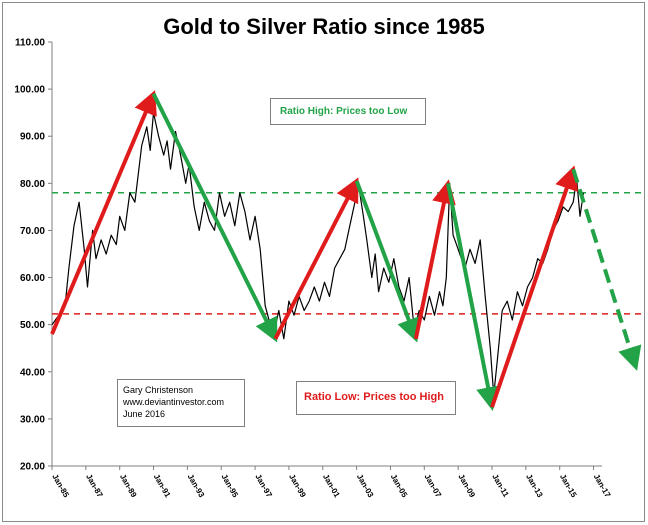  What do you see at coordinates (433, 486) in the screenshot?
I see `x-tick-label: Jan-07` at bounding box center [433, 486].